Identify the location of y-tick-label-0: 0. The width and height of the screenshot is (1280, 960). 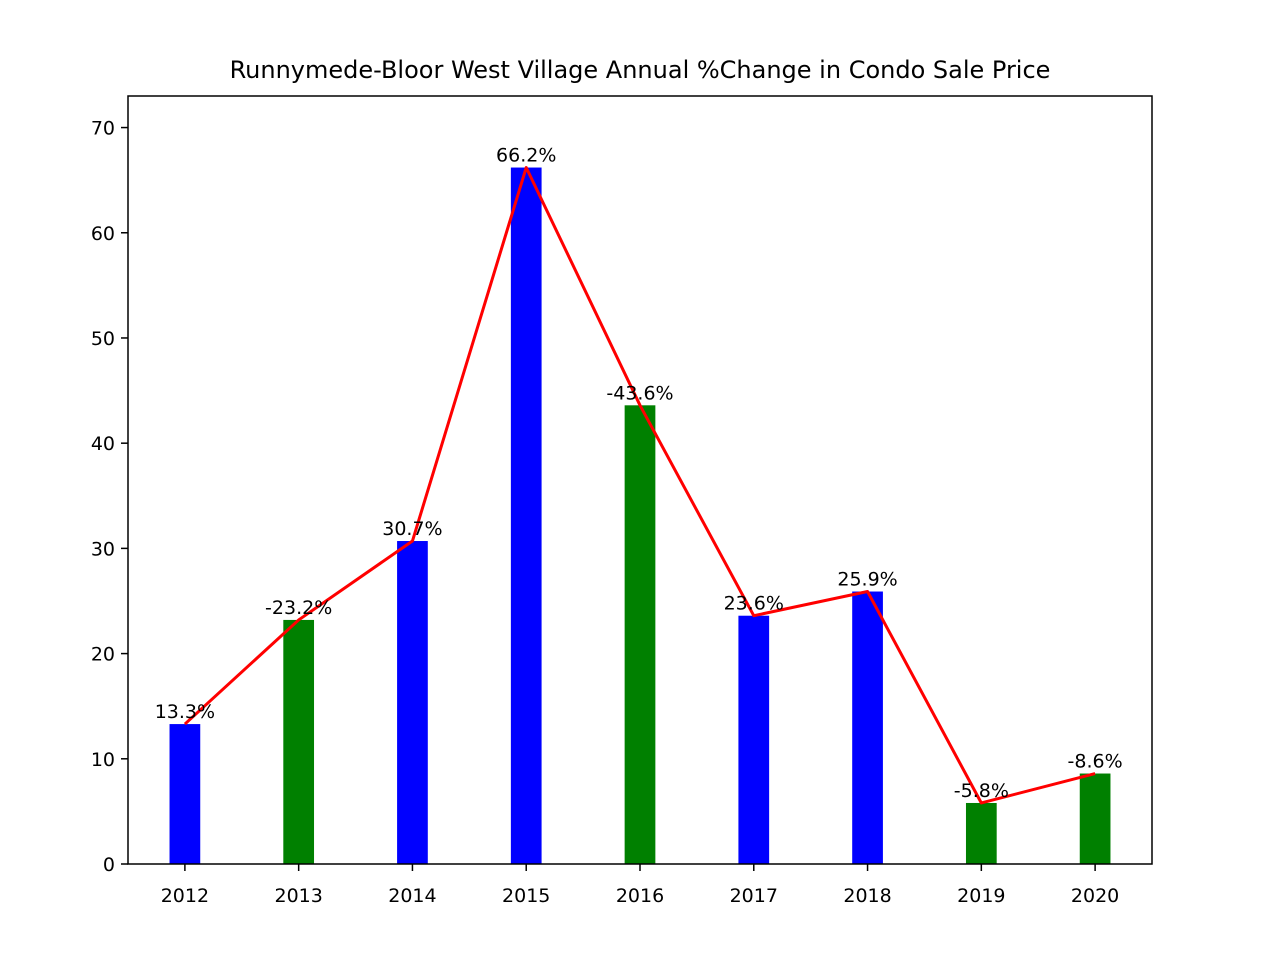
(109, 865).